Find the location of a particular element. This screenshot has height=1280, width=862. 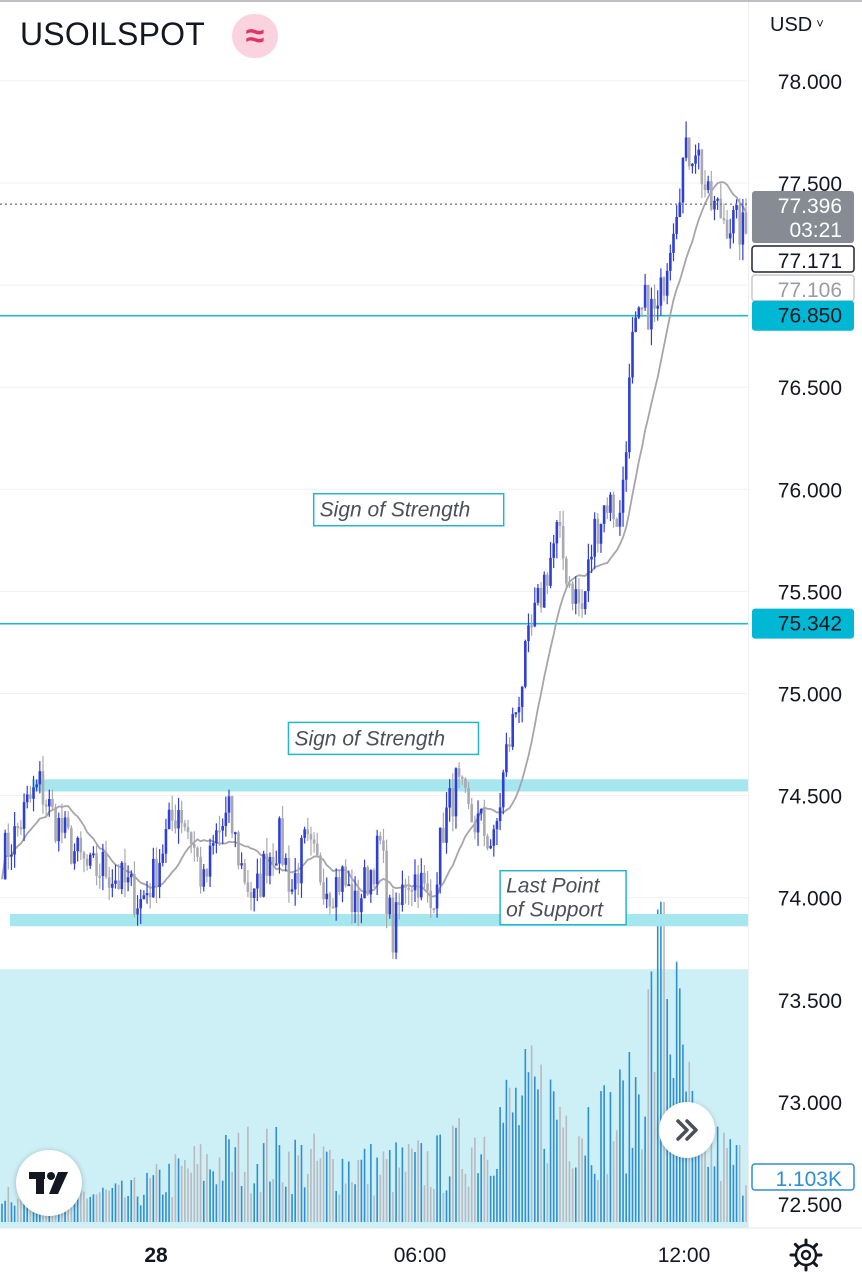

approx-badge-icon: ≈ is located at coordinates (255, 36).